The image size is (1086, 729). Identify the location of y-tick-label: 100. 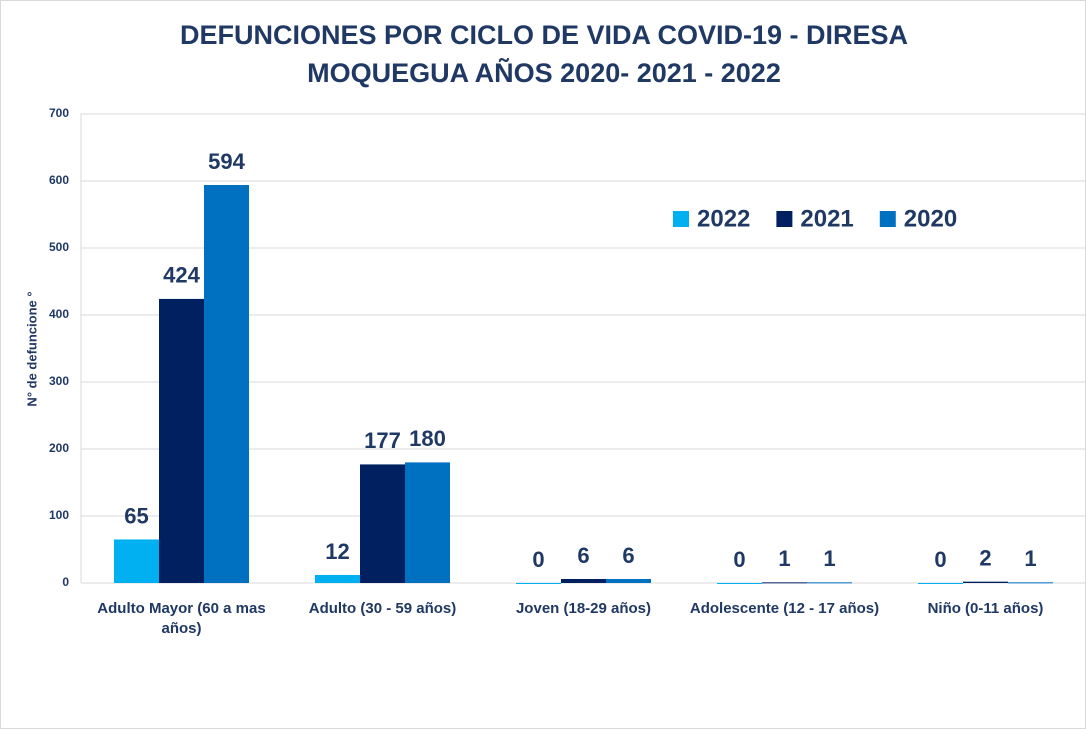
(59, 515).